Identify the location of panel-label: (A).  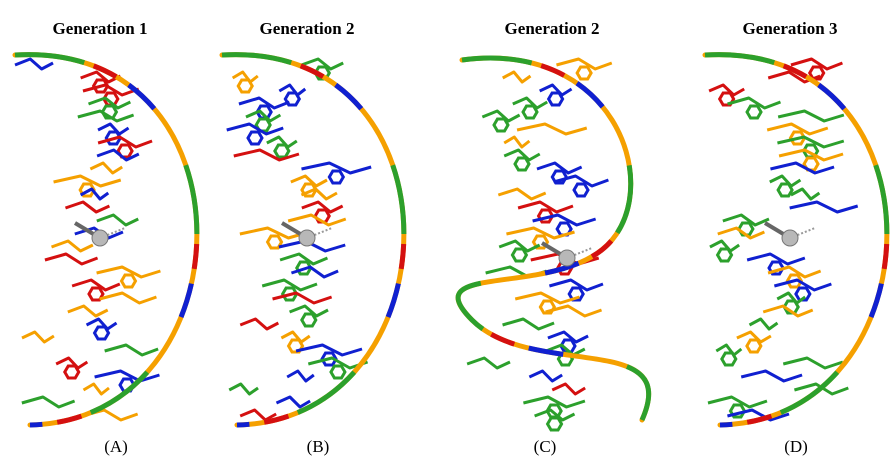
(116, 446).